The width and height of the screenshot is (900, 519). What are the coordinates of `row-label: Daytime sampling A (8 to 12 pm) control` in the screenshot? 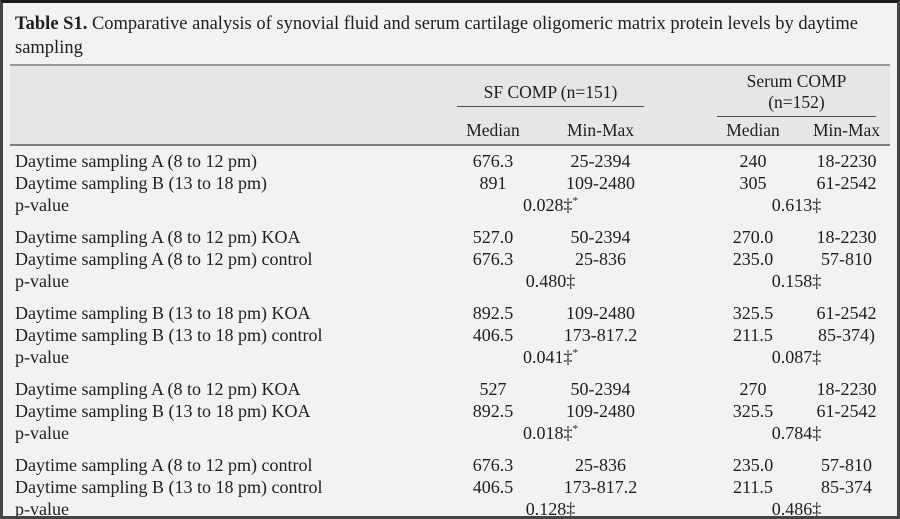 It's located at (164, 259).